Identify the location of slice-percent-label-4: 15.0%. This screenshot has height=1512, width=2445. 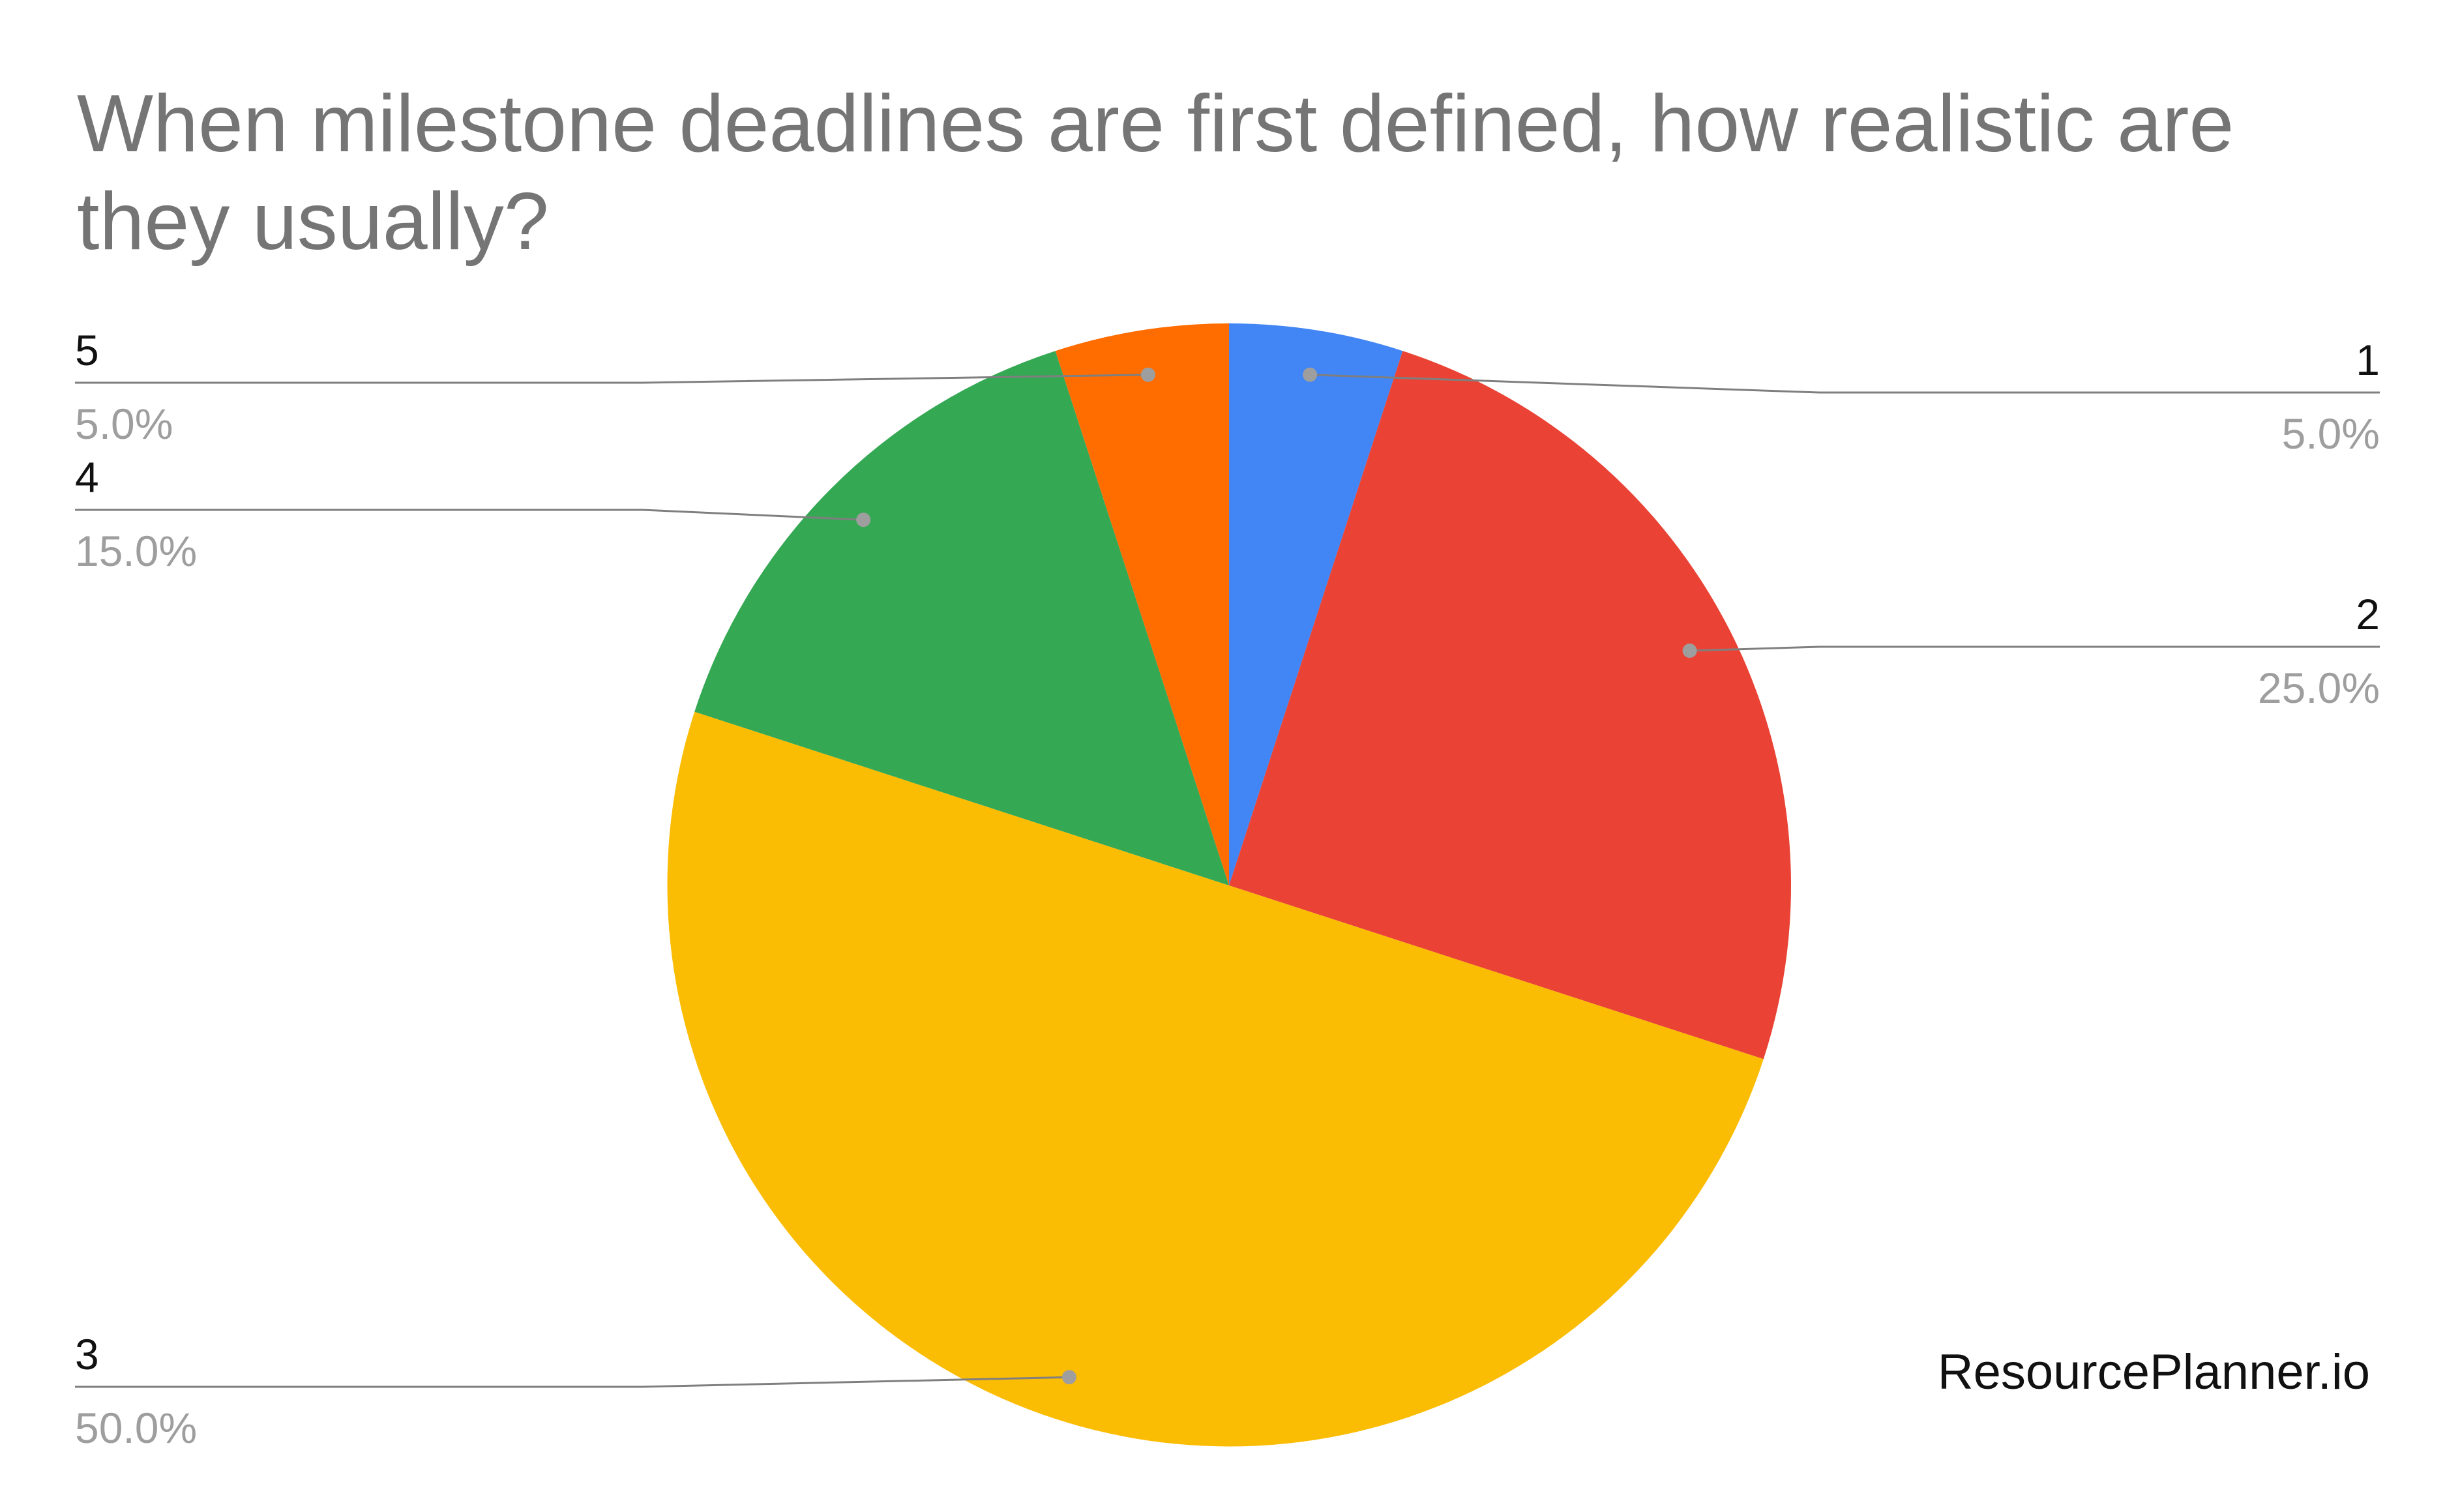
(136, 551).